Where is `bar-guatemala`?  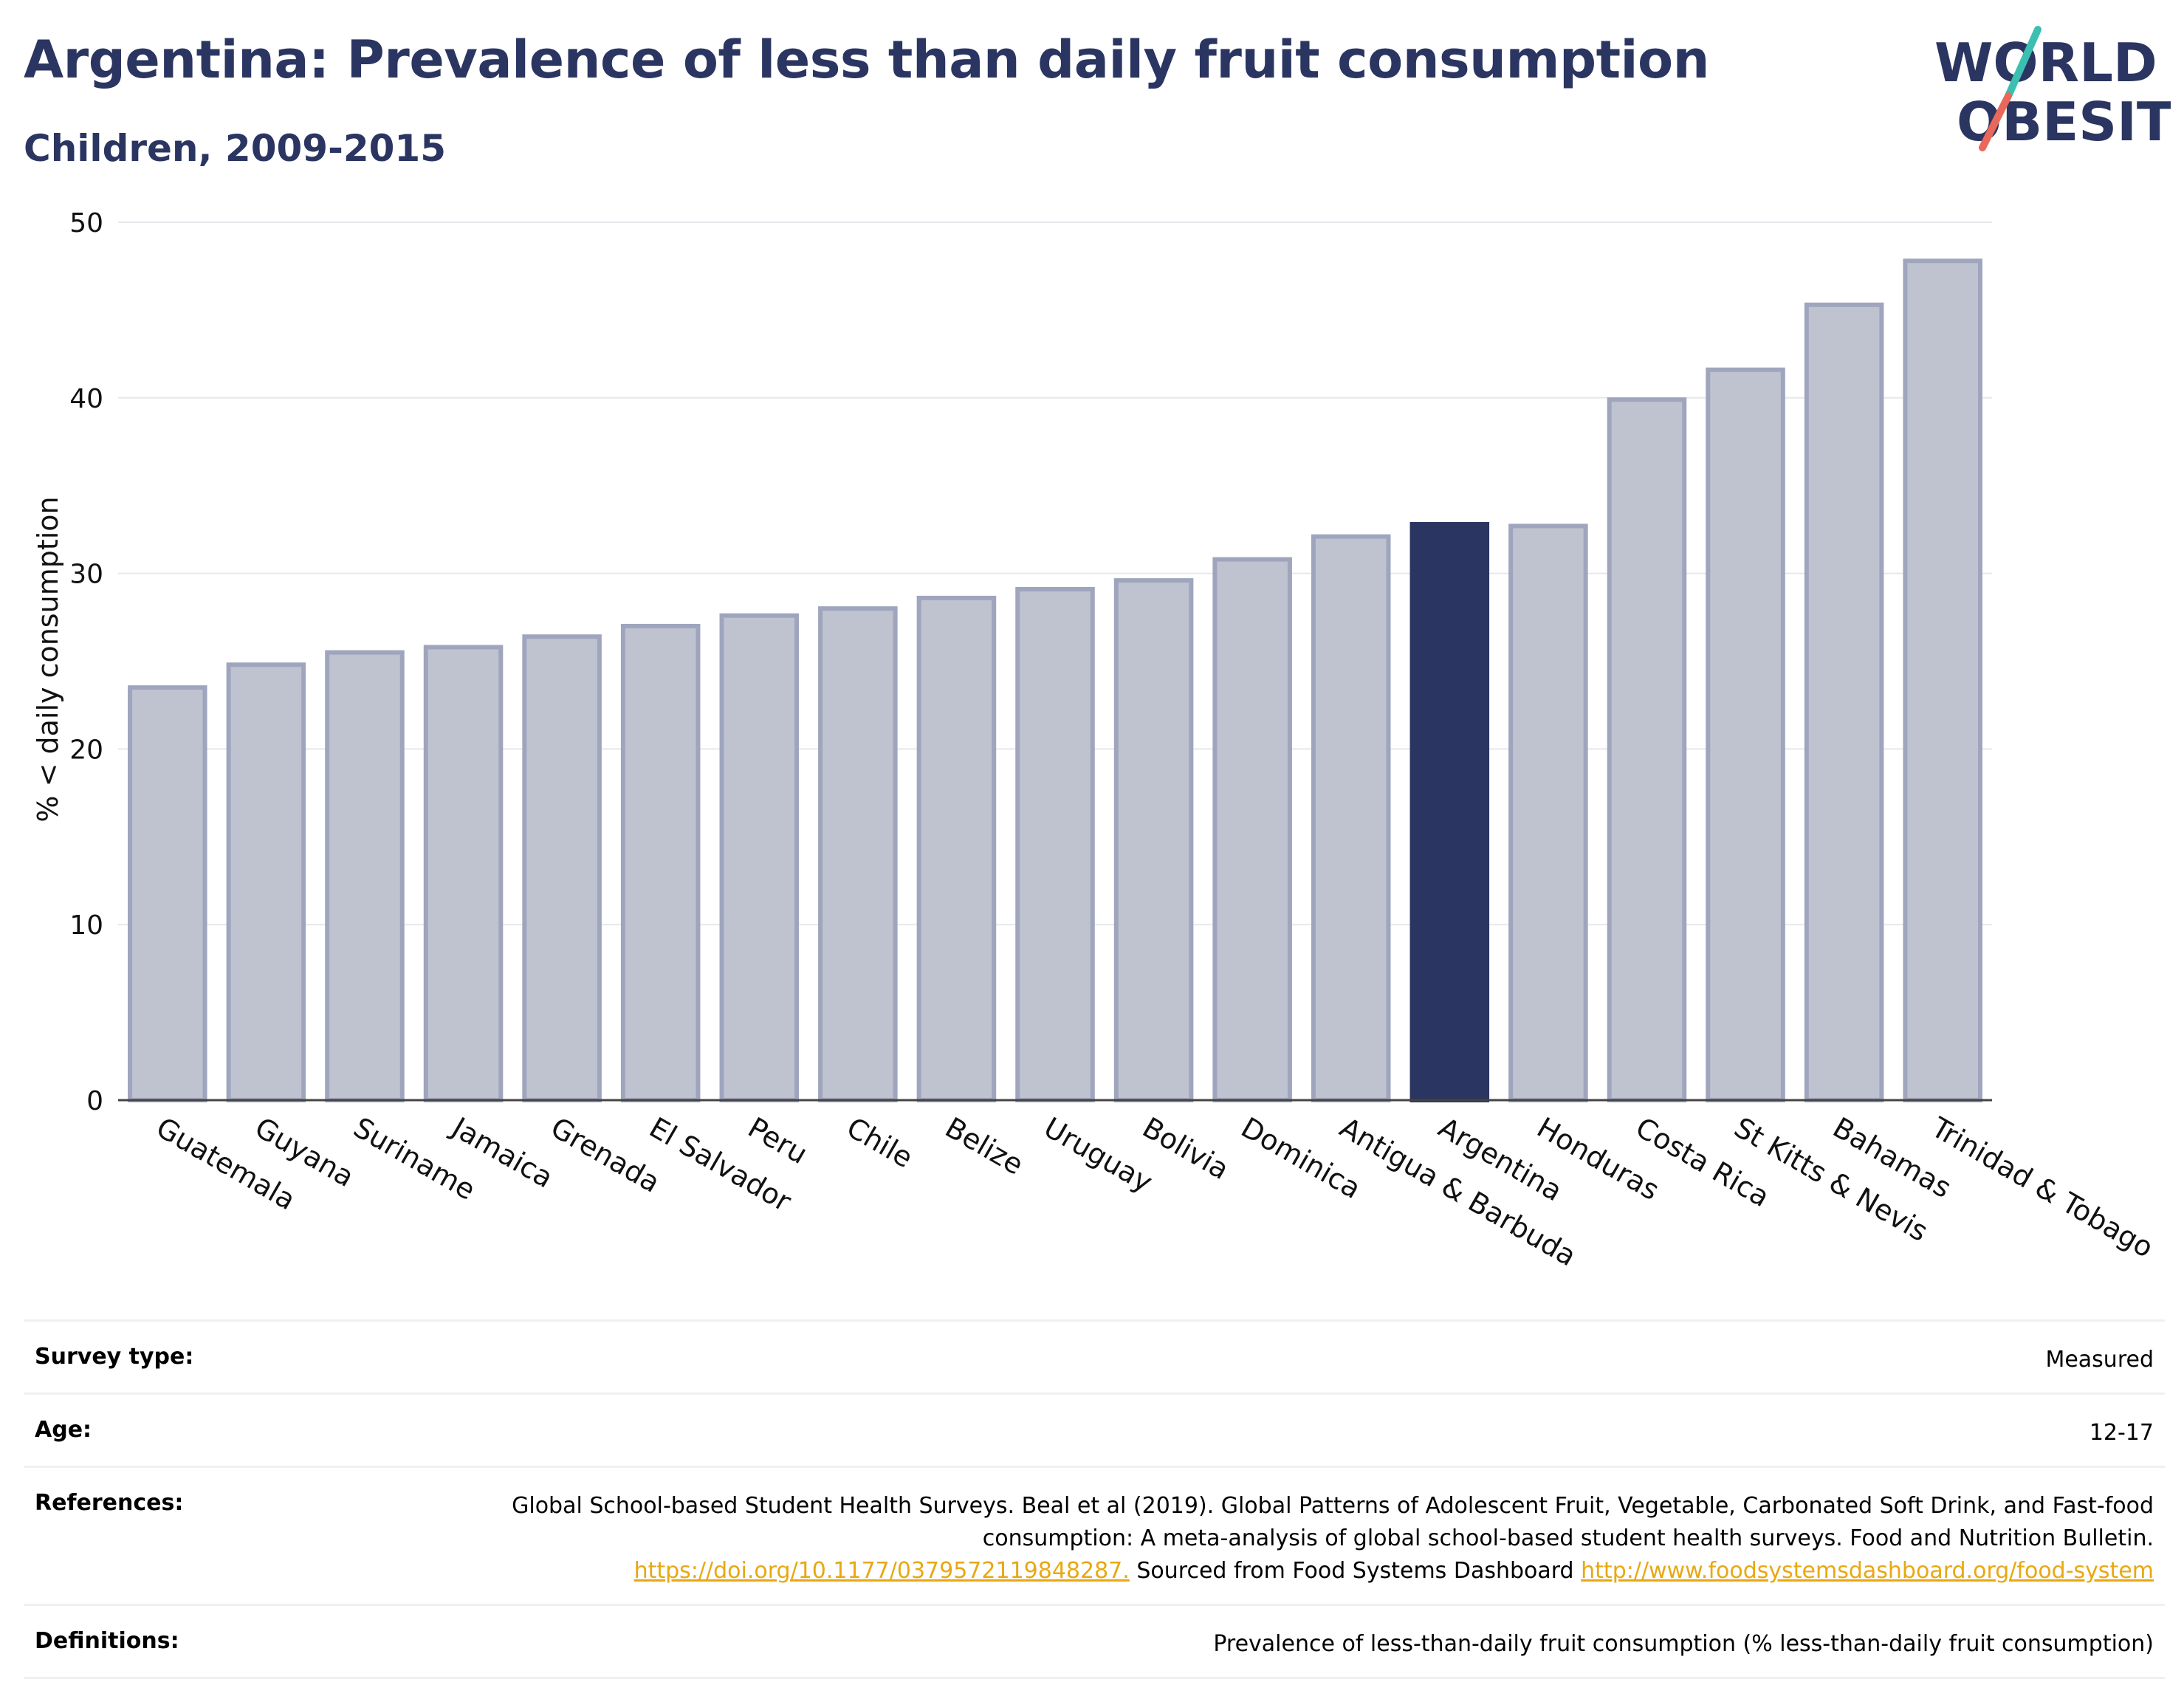 bar-guatemala is located at coordinates (167, 893).